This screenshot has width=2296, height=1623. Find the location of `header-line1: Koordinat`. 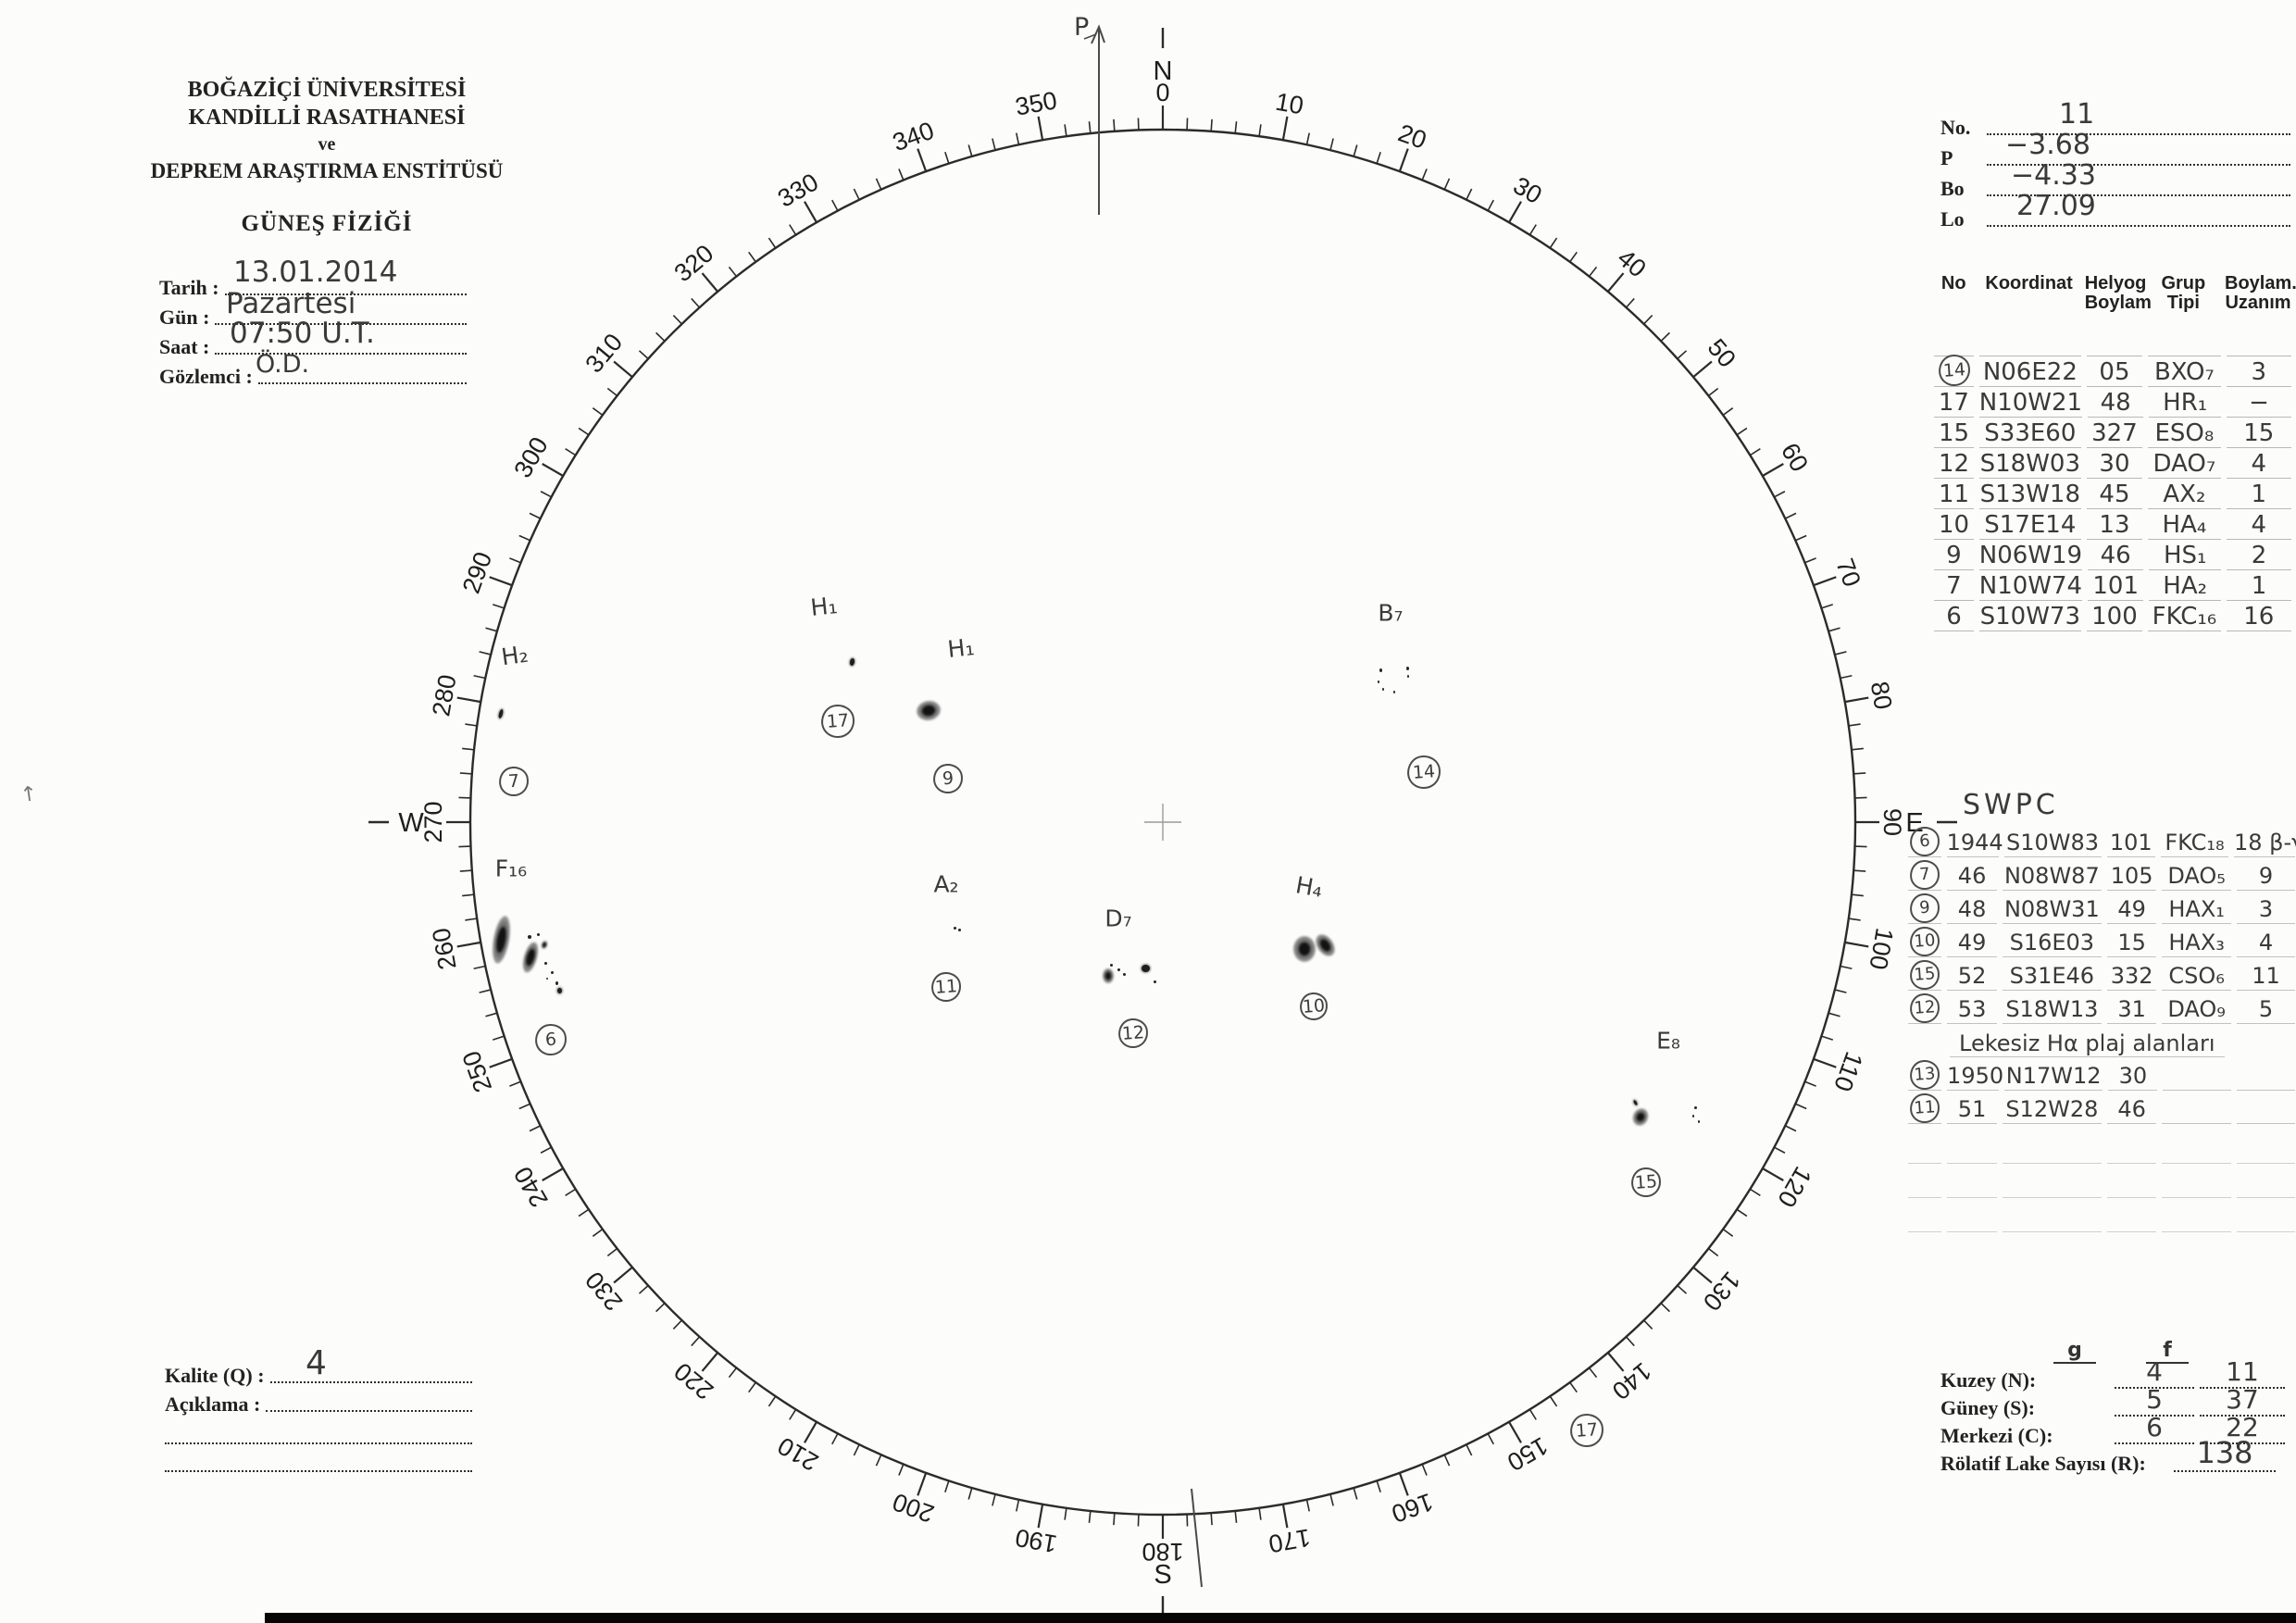

header-line1: Koordinat is located at coordinates (2029, 283).